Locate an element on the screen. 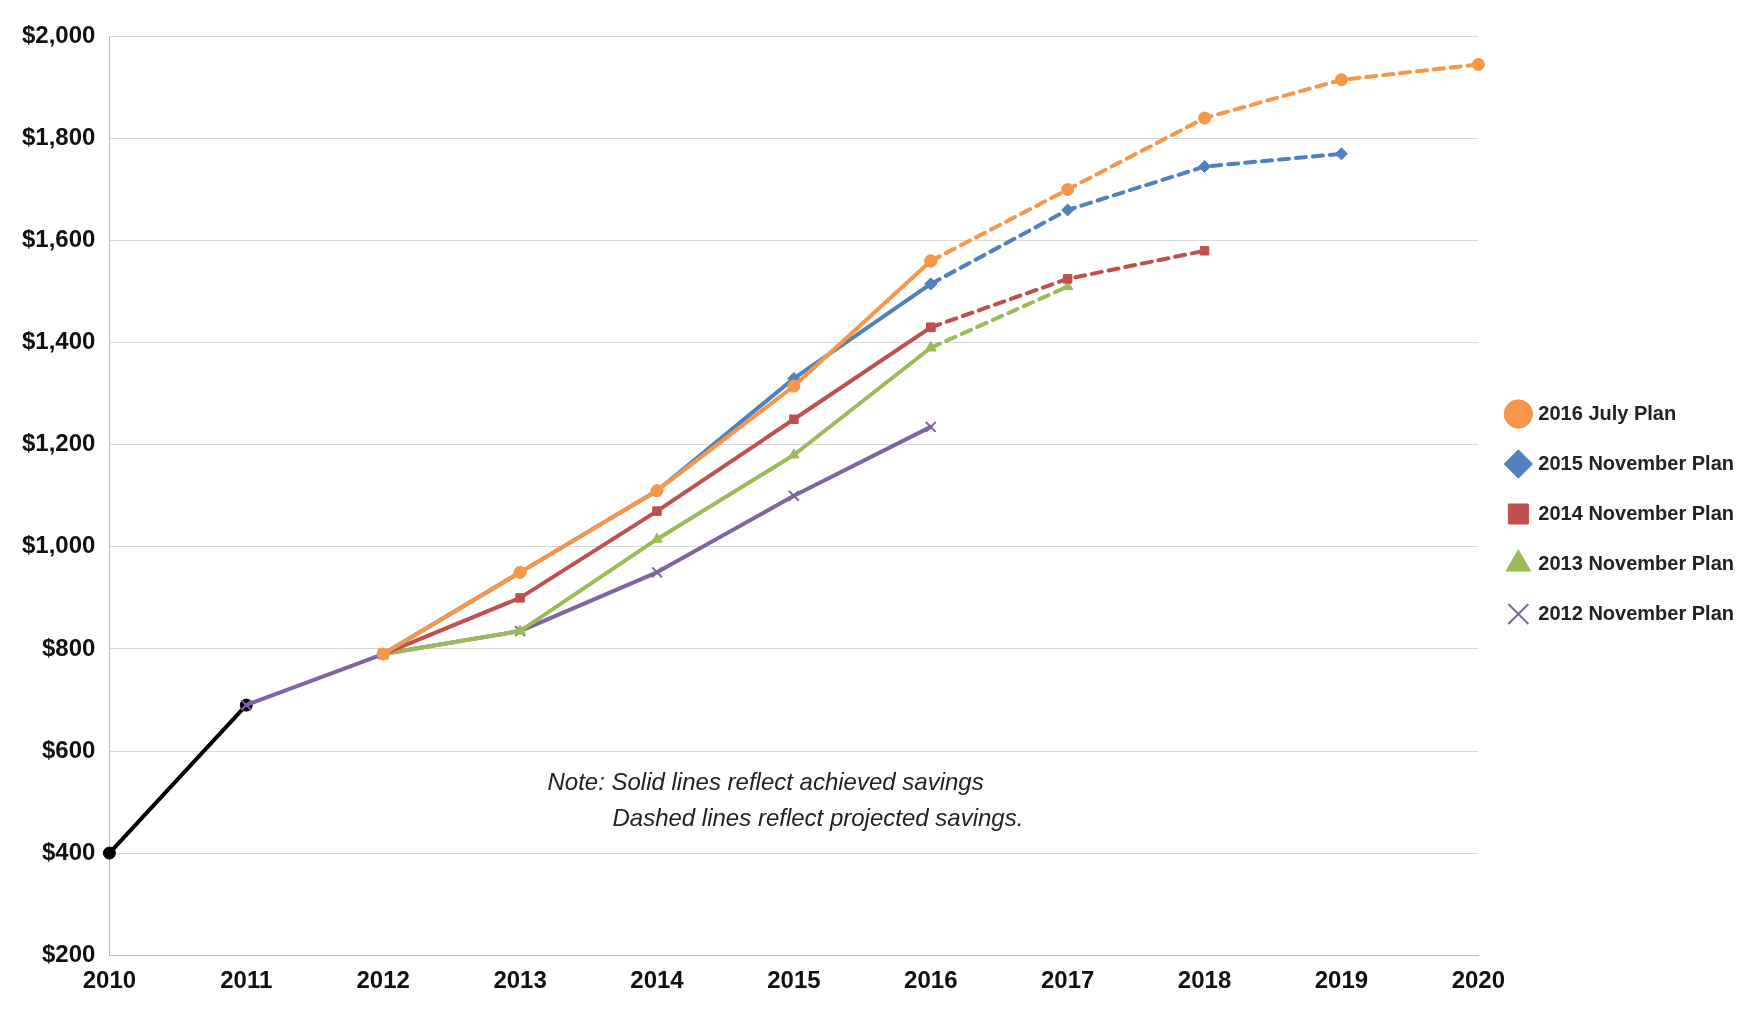 The height and width of the screenshot is (1018, 1760). y-tick-label: $2,000 is located at coordinates (59, 35).